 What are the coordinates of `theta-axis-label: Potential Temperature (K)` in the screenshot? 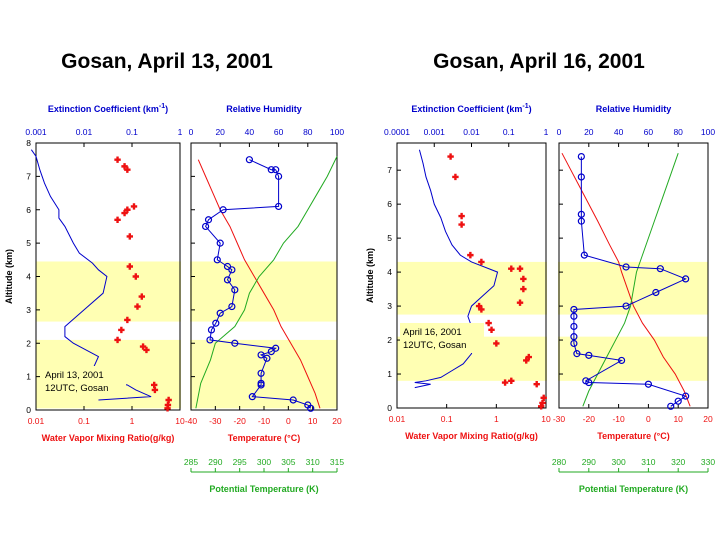 It's located at (633, 489).